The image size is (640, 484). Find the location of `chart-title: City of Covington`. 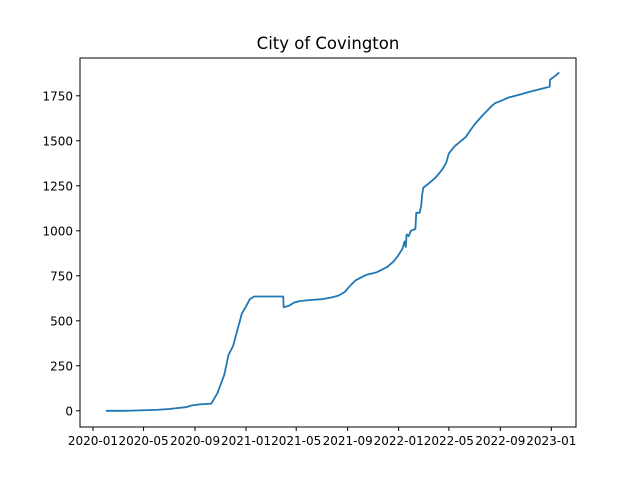

chart-title: City of Covington is located at coordinates (328, 43).